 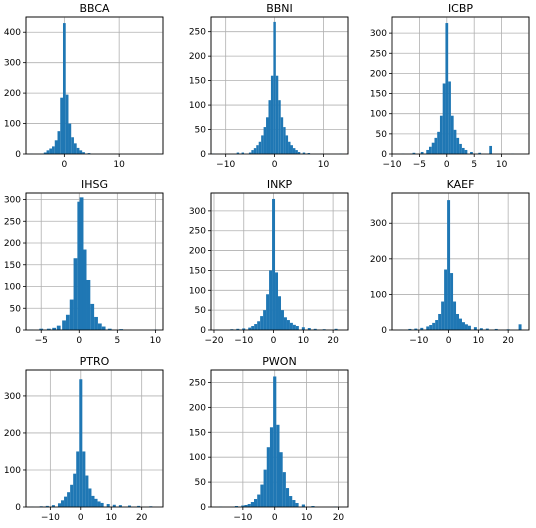 What do you see at coordinates (274, 341) in the screenshot?
I see `x-tick-label: 0` at bounding box center [274, 341].